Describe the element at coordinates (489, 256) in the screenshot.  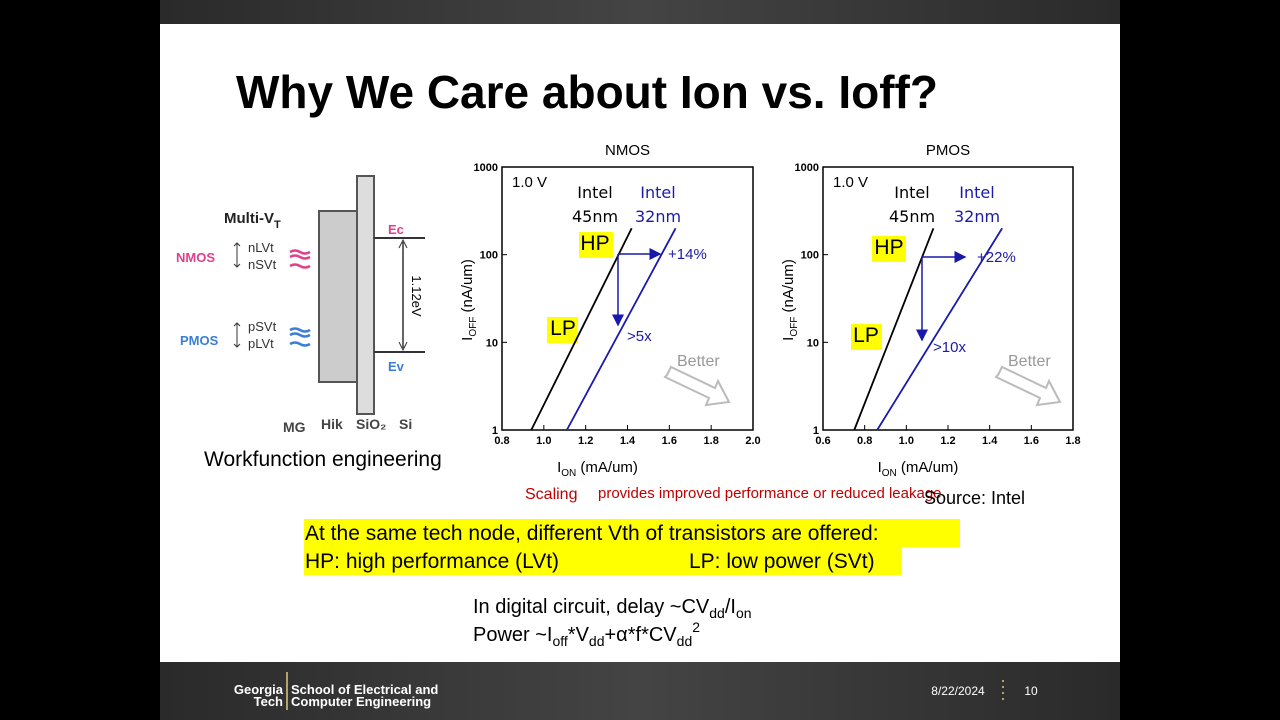
I see `y-tick-label: 100` at that location.